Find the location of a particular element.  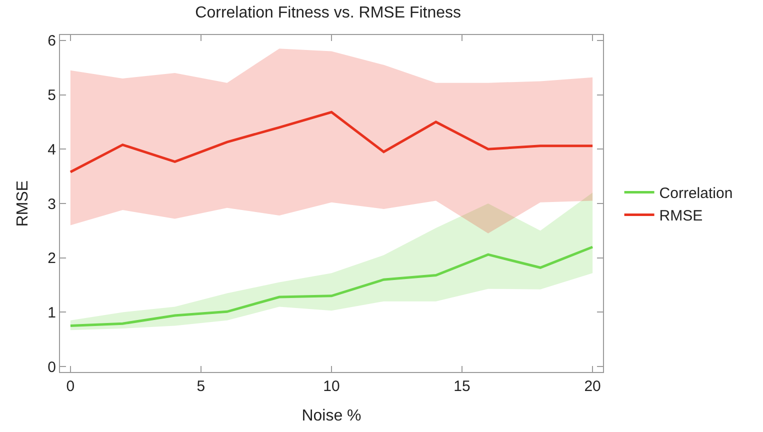

y-tick-label: 0 is located at coordinates (52, 367).